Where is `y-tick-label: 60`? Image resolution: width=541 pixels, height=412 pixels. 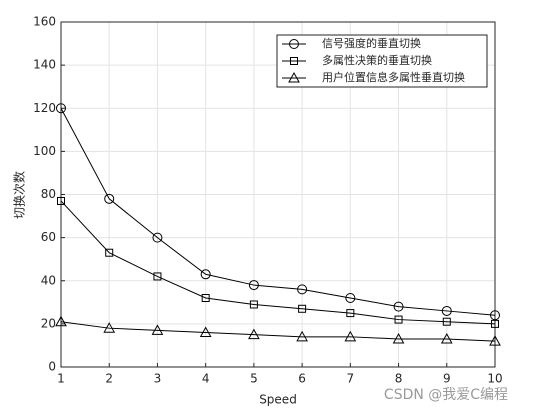 y-tick-label: 60 is located at coordinates (48, 237).